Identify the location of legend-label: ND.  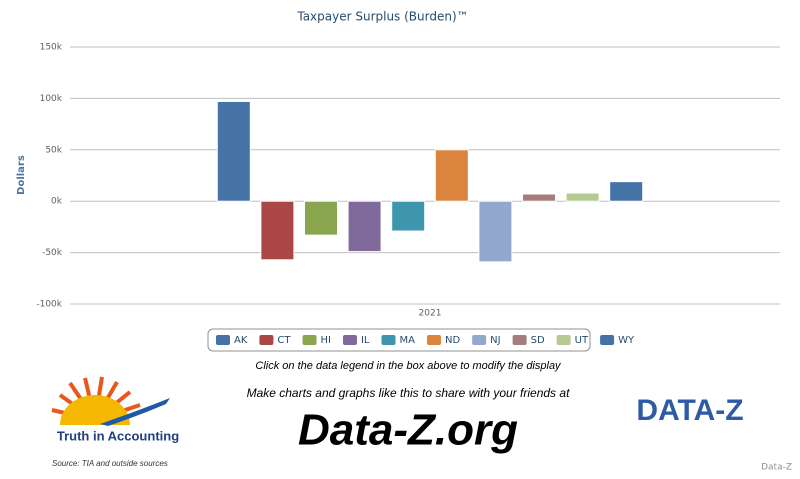
(452, 340).